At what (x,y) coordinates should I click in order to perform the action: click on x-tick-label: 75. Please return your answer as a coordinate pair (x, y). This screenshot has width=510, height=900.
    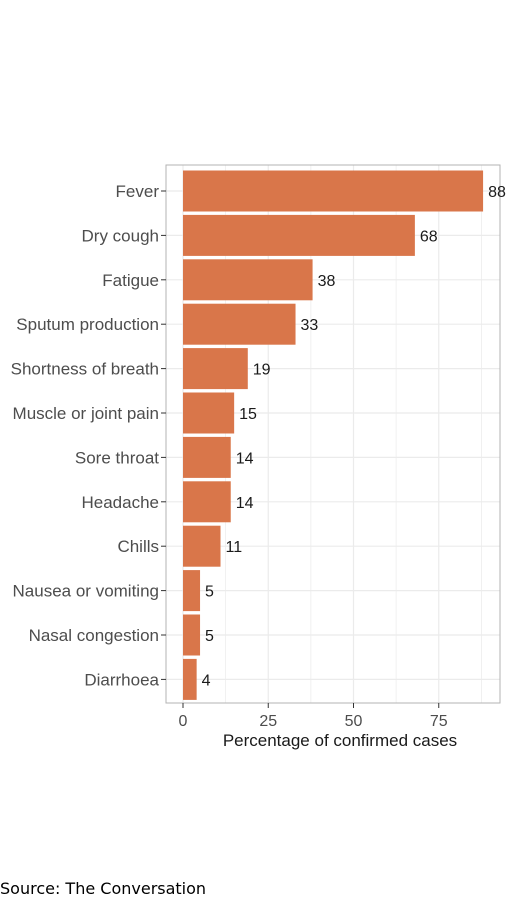
    Looking at the image, I should click on (439, 721).